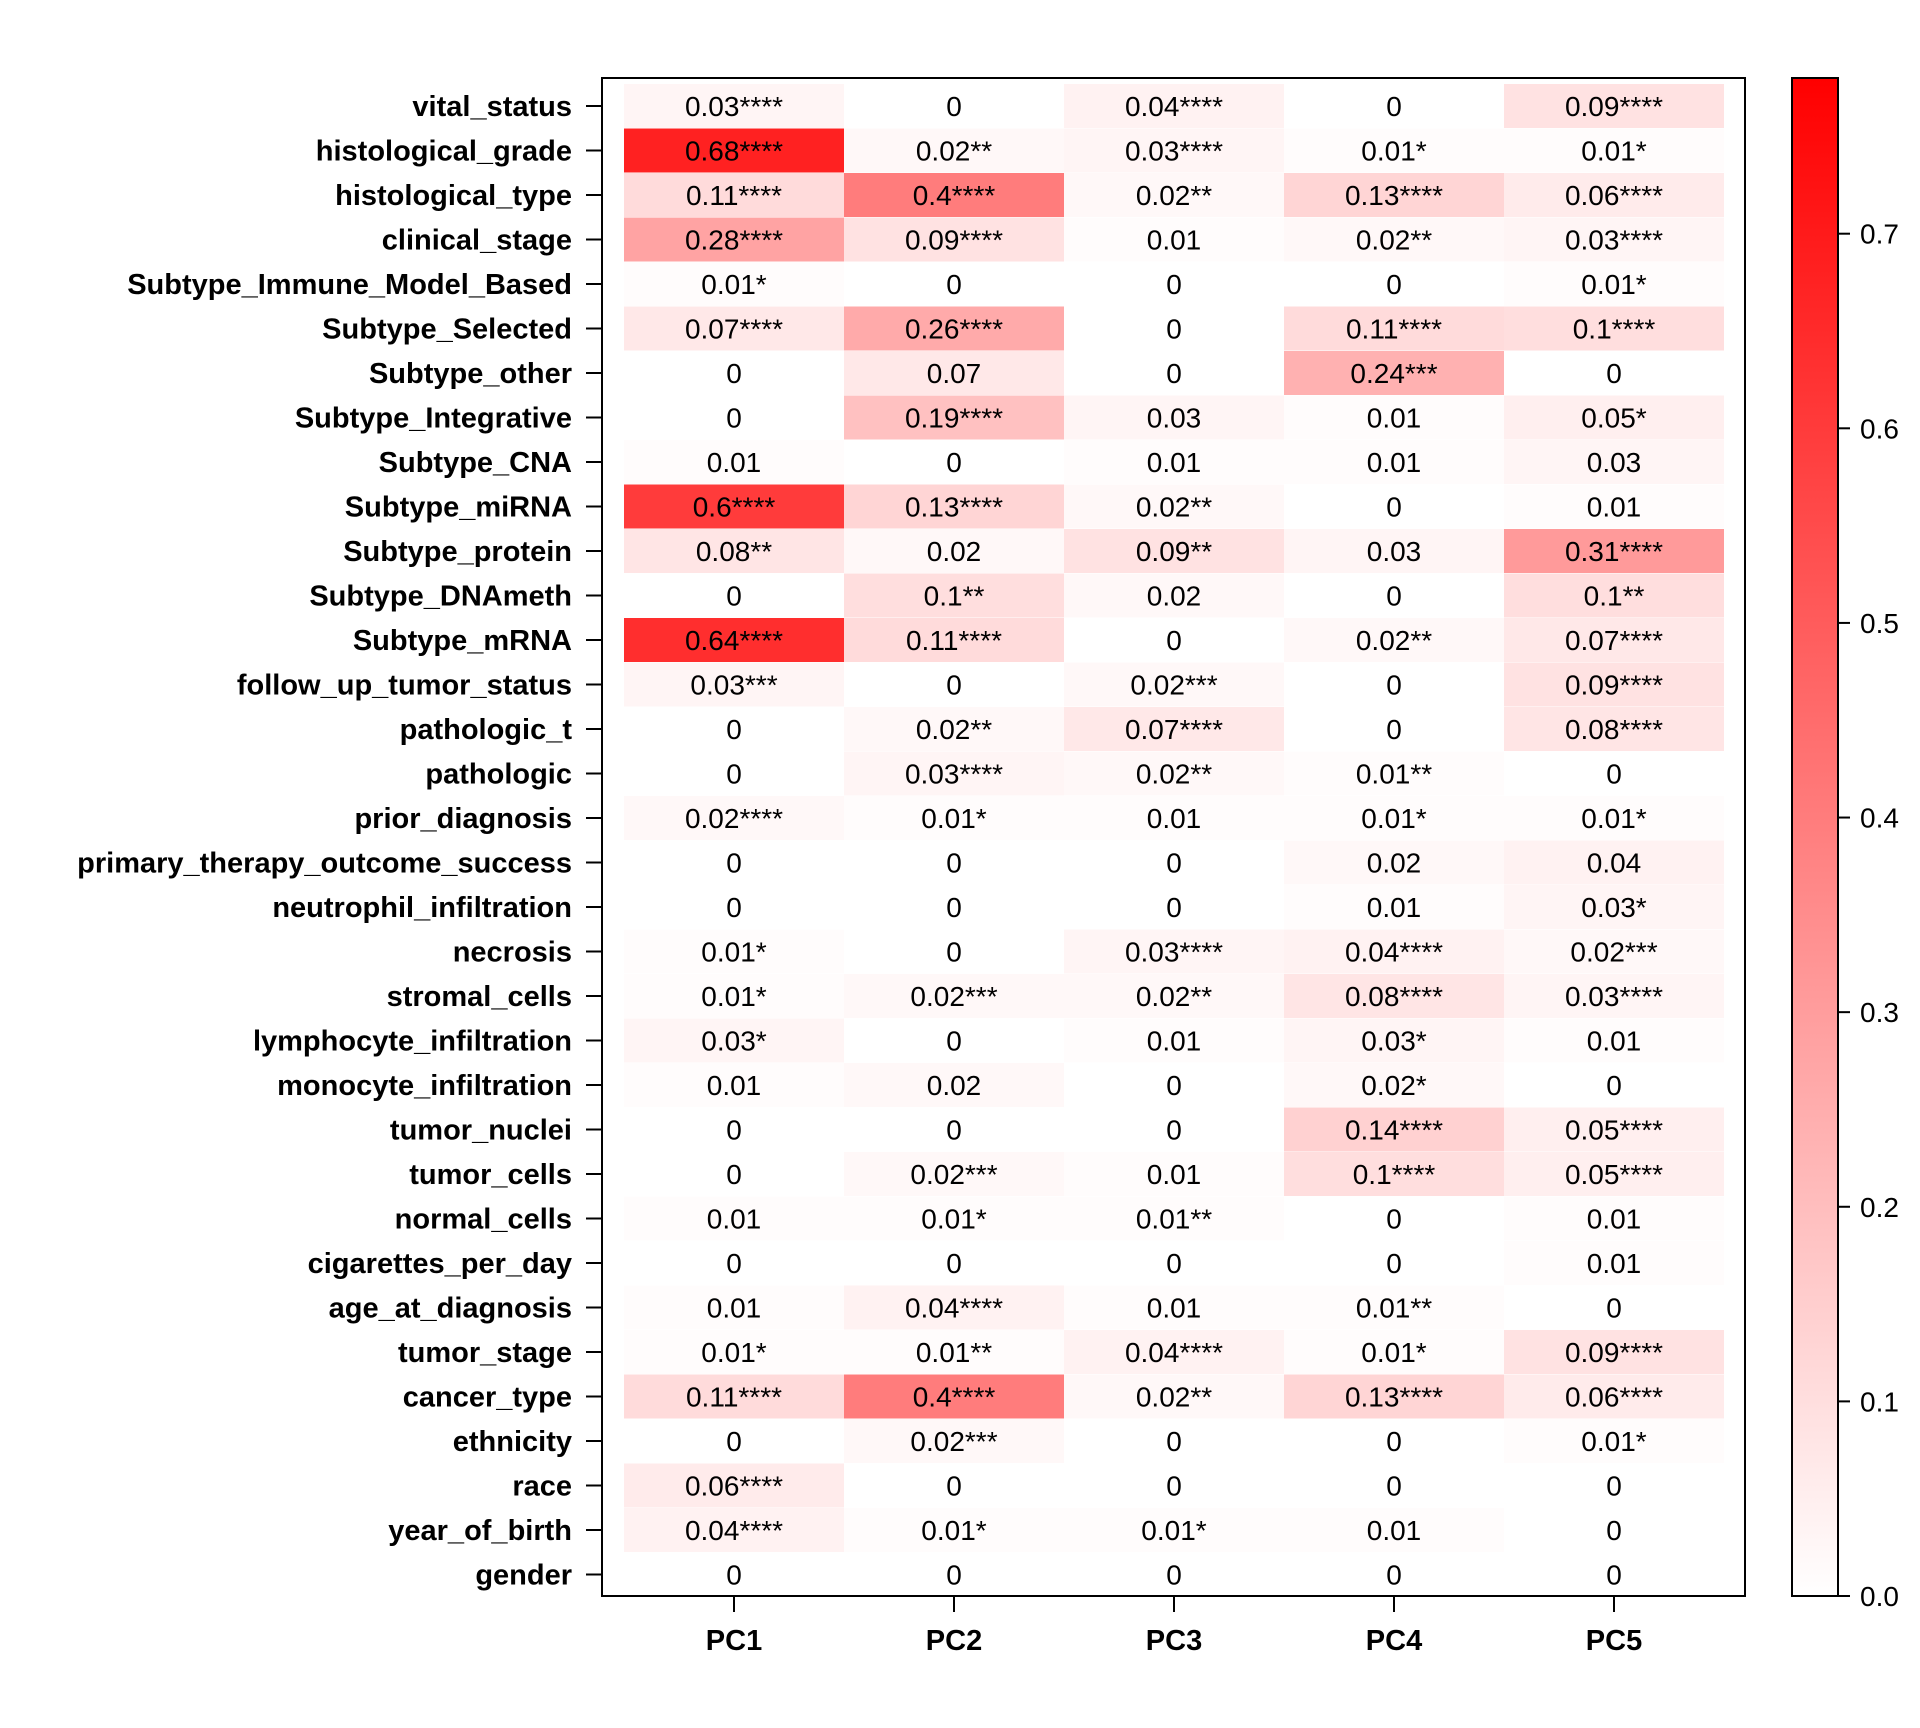  What do you see at coordinates (422, 908) in the screenshot?
I see `row-label: neutrophil_infiltration` at bounding box center [422, 908].